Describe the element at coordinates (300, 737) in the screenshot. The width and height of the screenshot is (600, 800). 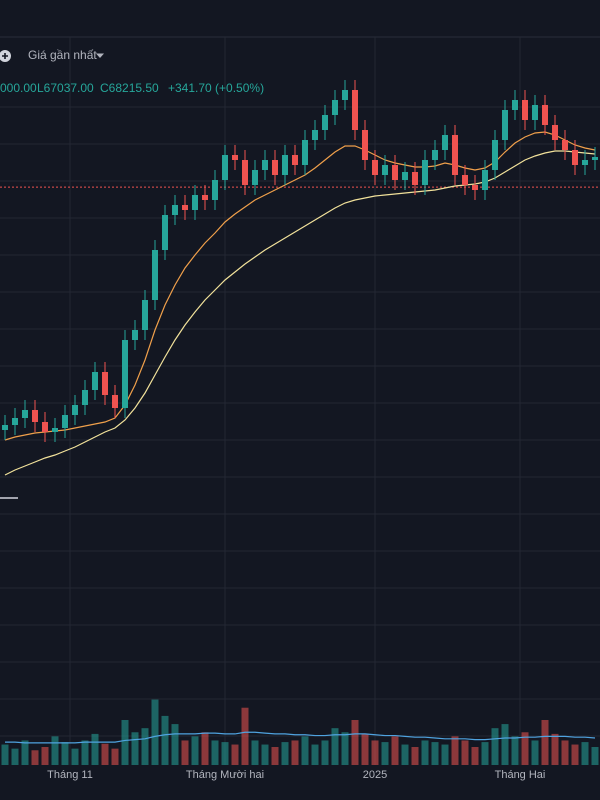
I see `volume-ma-line` at that location.